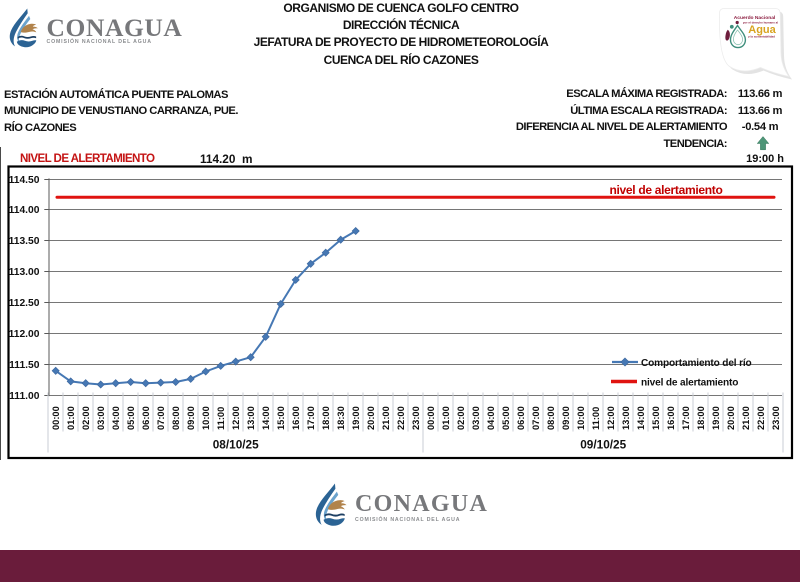 The height and width of the screenshot is (588, 800). Describe the element at coordinates (755, 18) in the screenshot. I see `svg-text: Acuerdo Nacional` at that location.